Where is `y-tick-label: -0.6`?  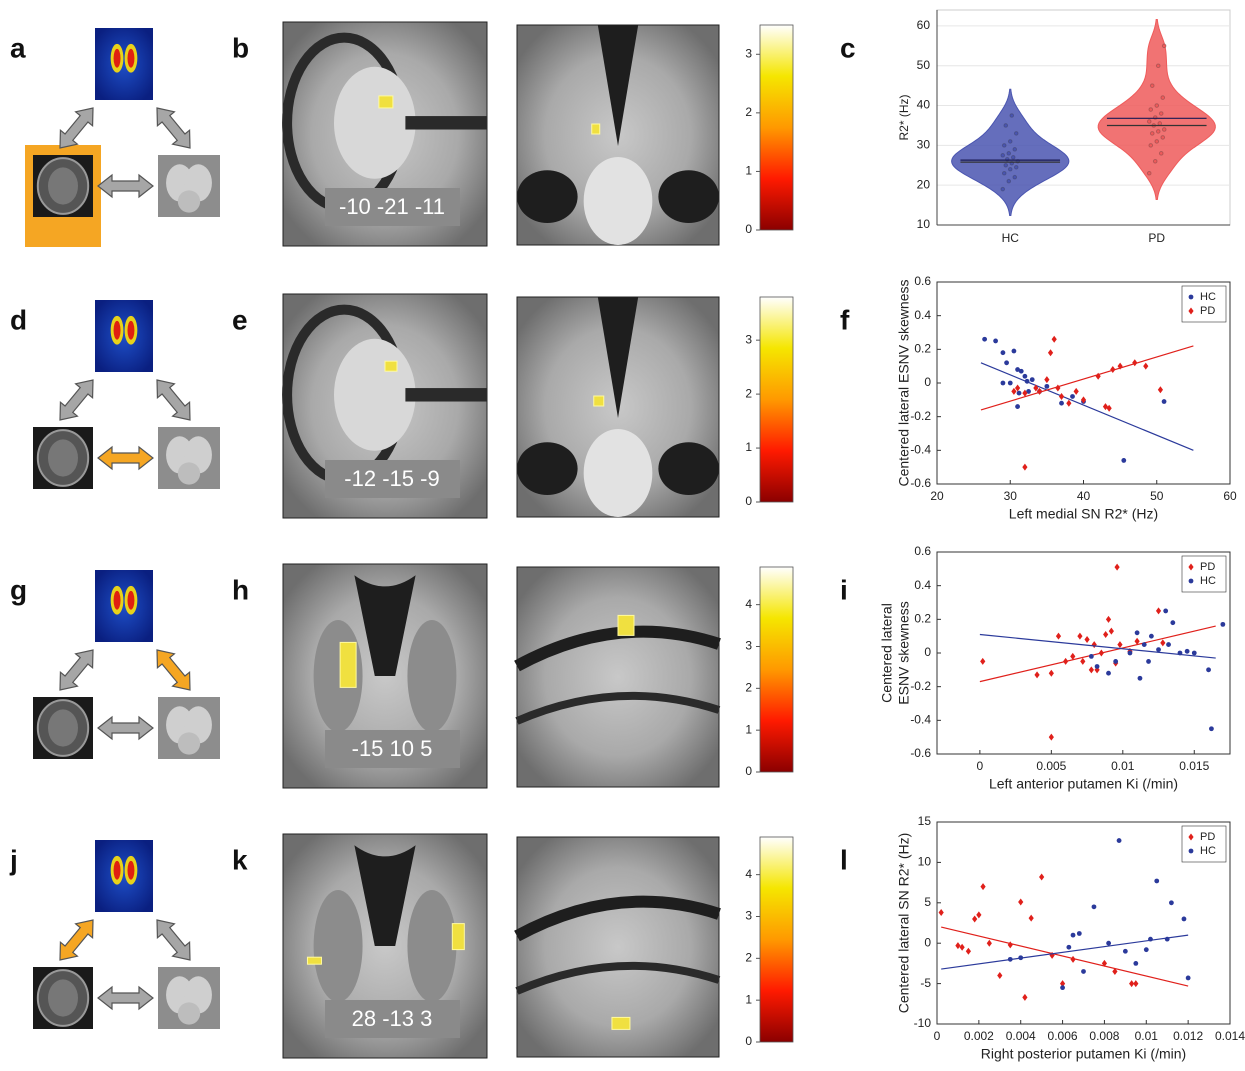
y-tick-label: -0.6 is located at coordinates (920, 483).